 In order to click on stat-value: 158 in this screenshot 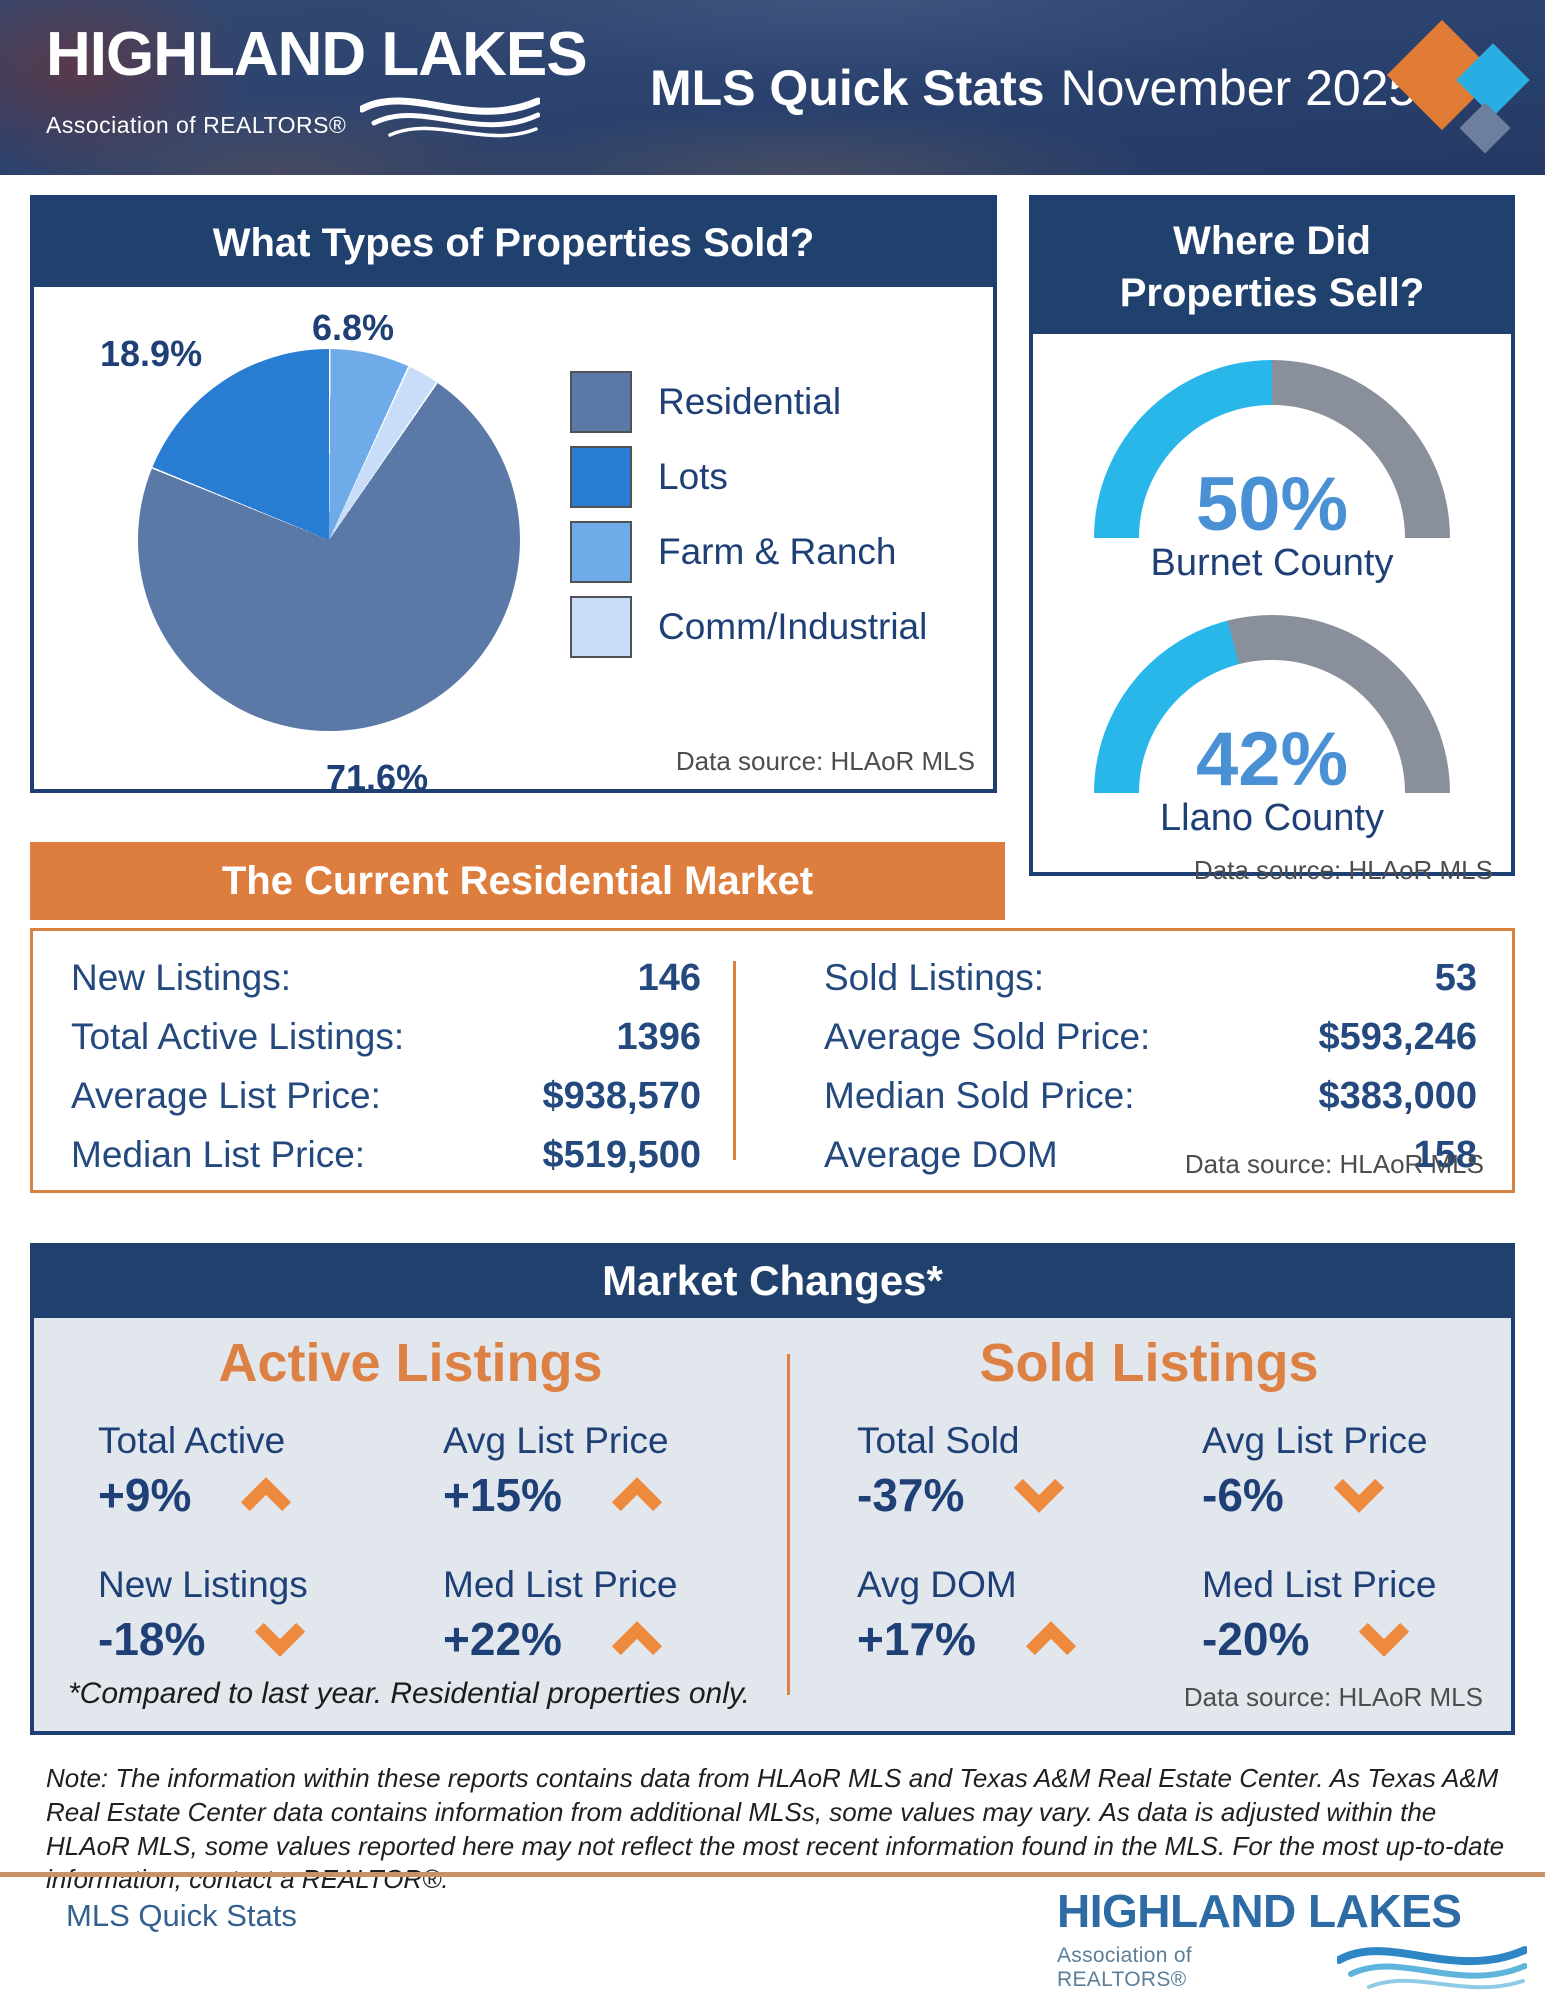, I will do `click(1445, 1155)`.